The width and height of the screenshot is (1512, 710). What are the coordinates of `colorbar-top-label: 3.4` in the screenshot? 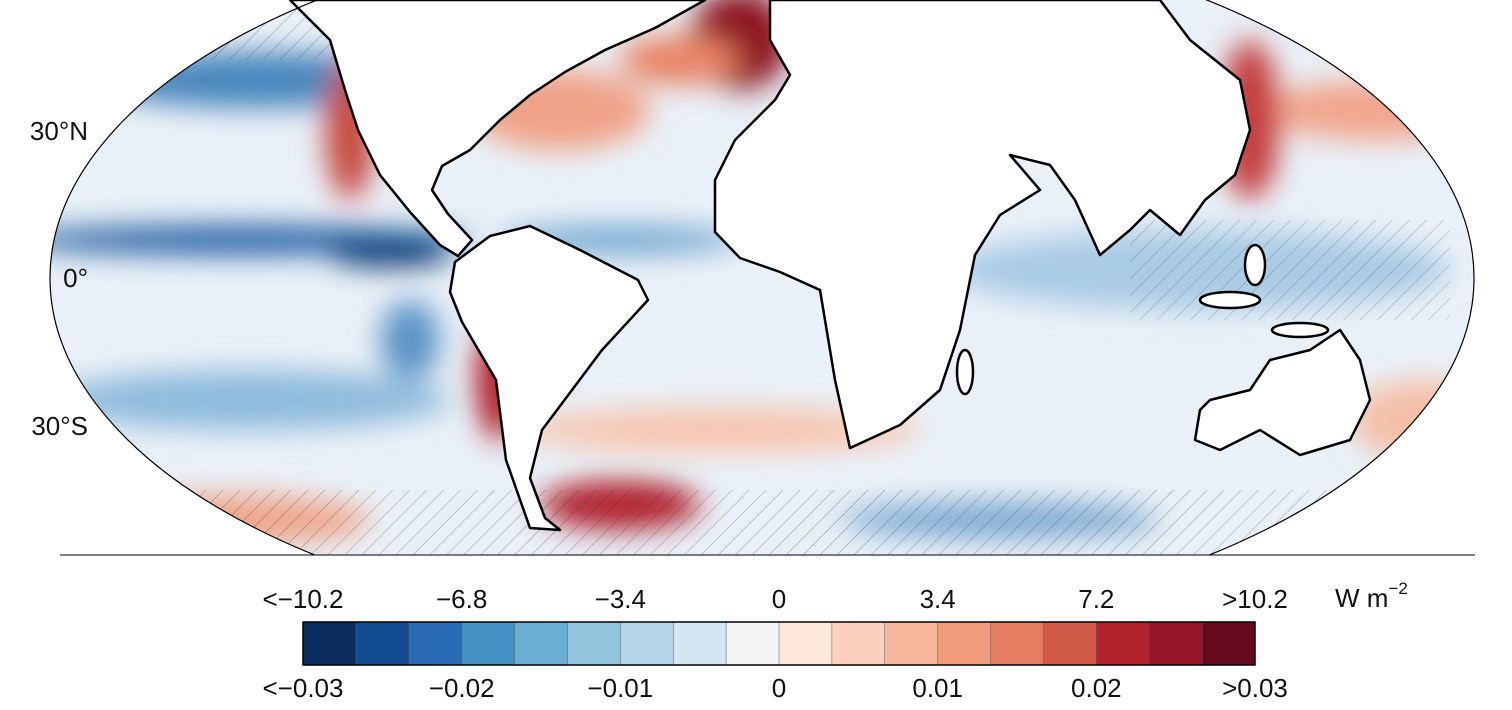 It's located at (938, 599).